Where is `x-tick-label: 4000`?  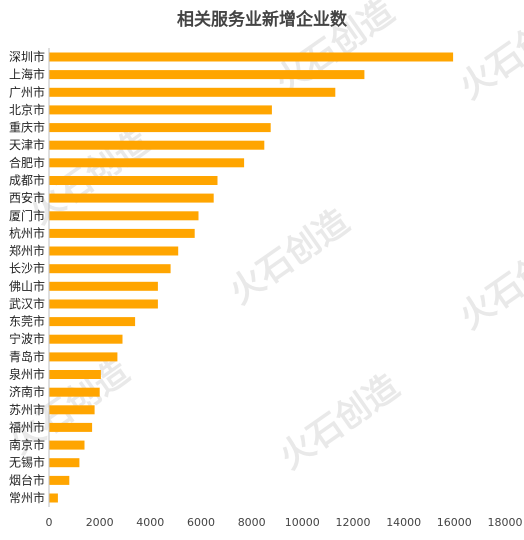 x-tick-label: 4000 is located at coordinates (150, 522).